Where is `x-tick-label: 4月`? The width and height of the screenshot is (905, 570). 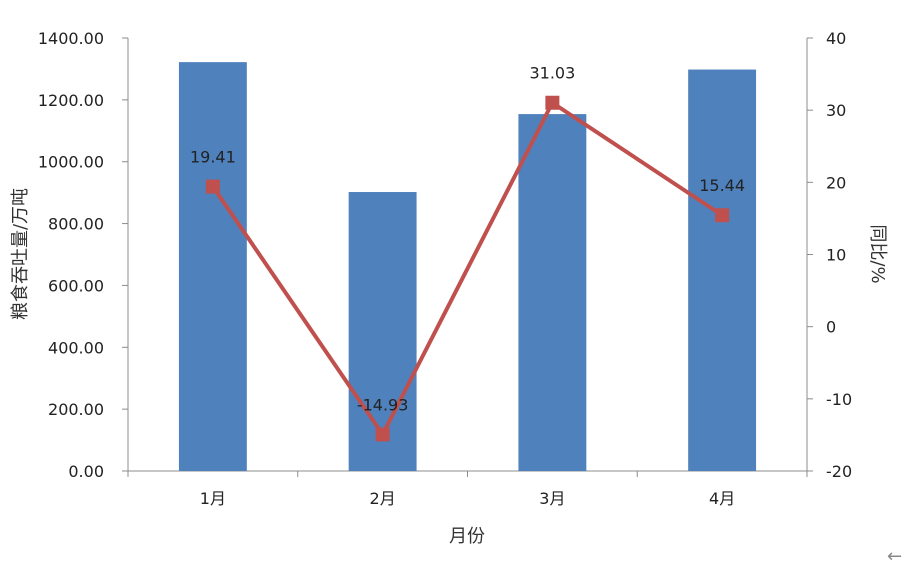
x-tick-label: 4月 is located at coordinates (722, 498).